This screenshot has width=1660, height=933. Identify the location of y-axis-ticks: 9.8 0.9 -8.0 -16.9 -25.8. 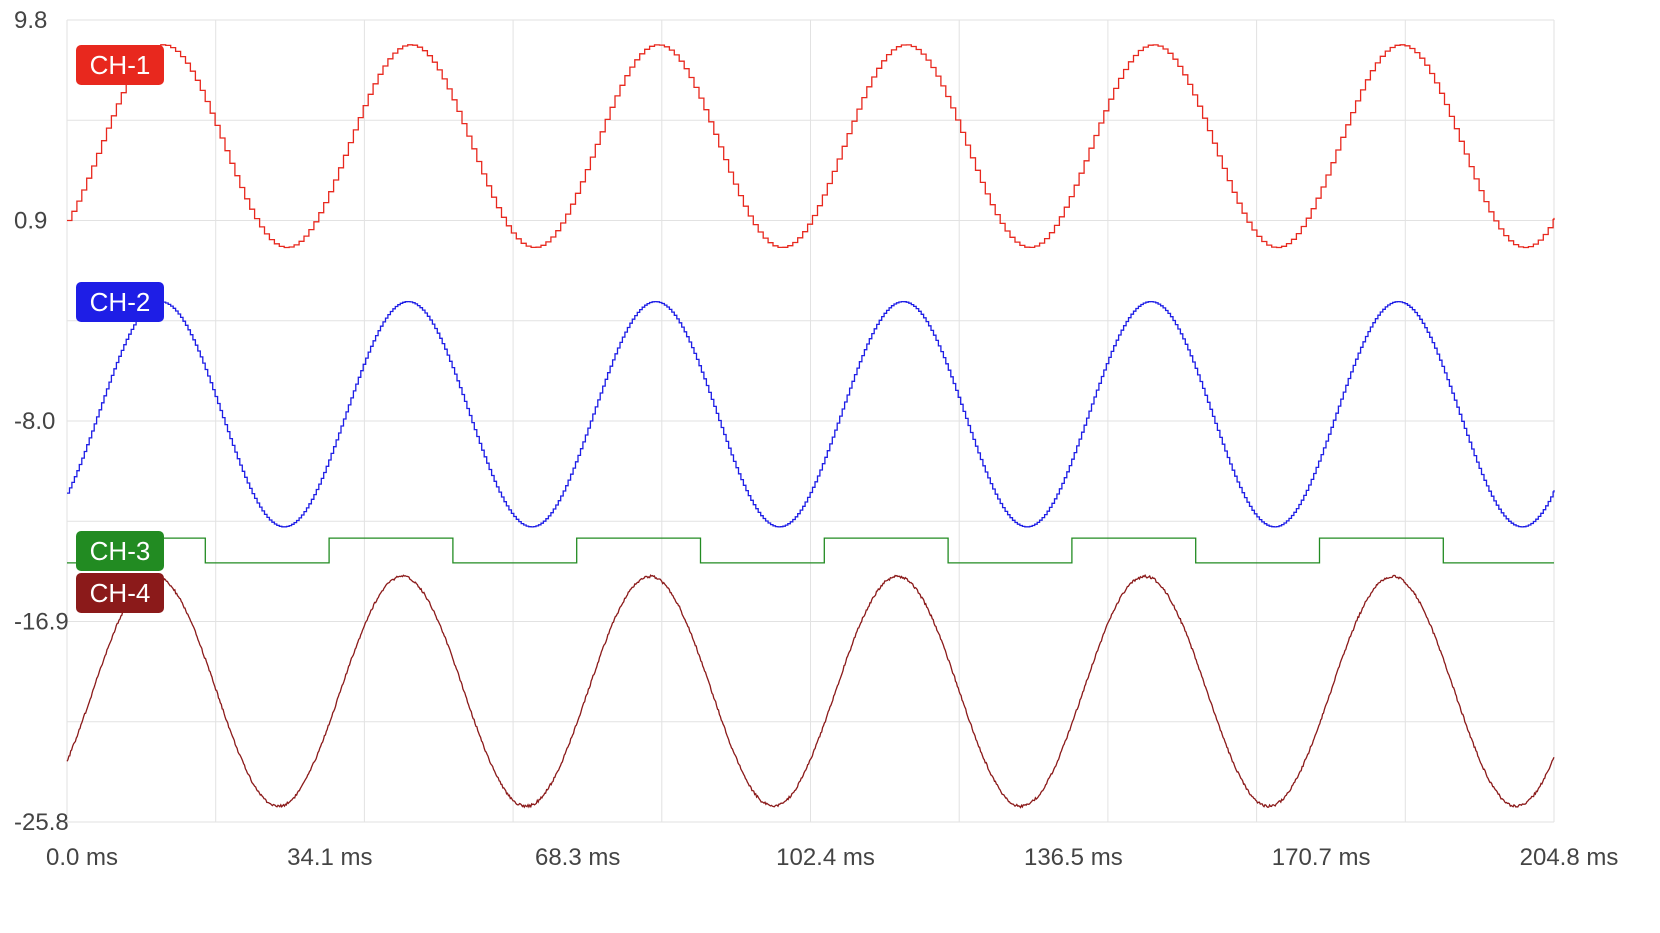
(41, 421).